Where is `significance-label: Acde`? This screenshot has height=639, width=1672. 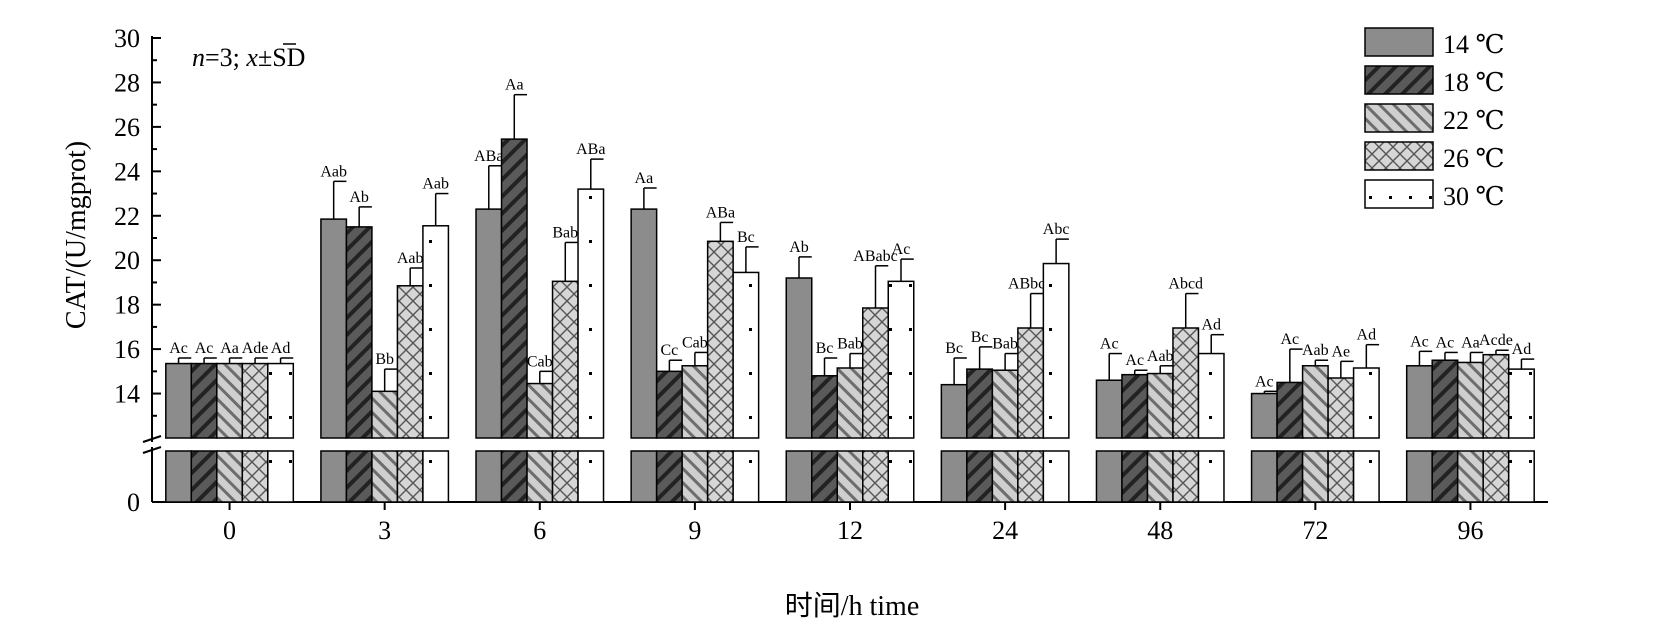 significance-label: Acde is located at coordinates (1496, 340).